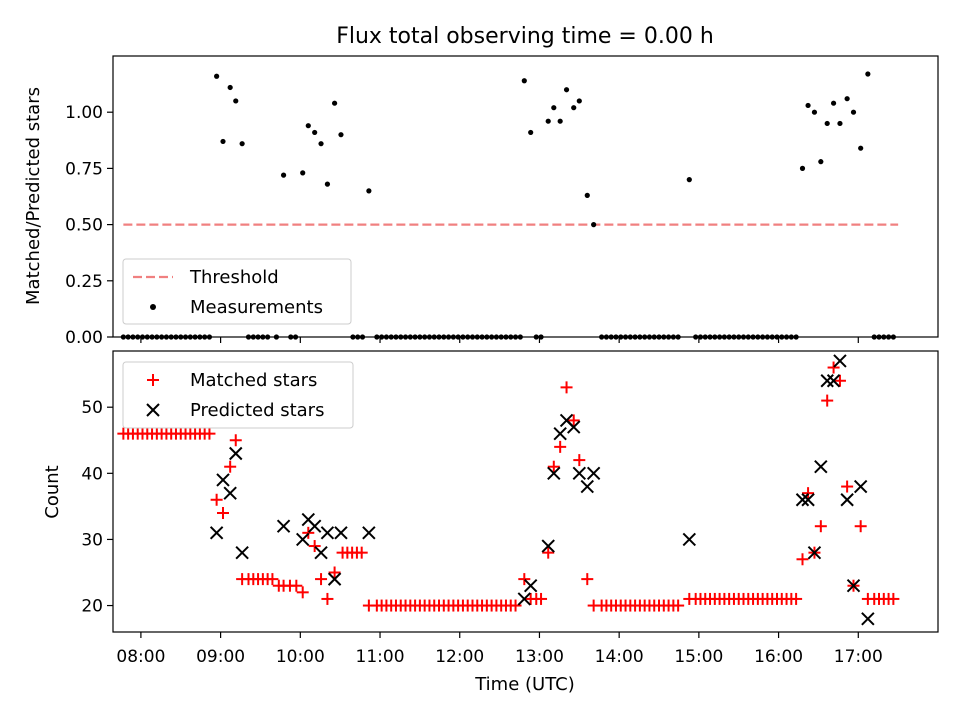  What do you see at coordinates (92, 474) in the screenshot?
I see `count-y-tick-label: 40` at bounding box center [92, 474].